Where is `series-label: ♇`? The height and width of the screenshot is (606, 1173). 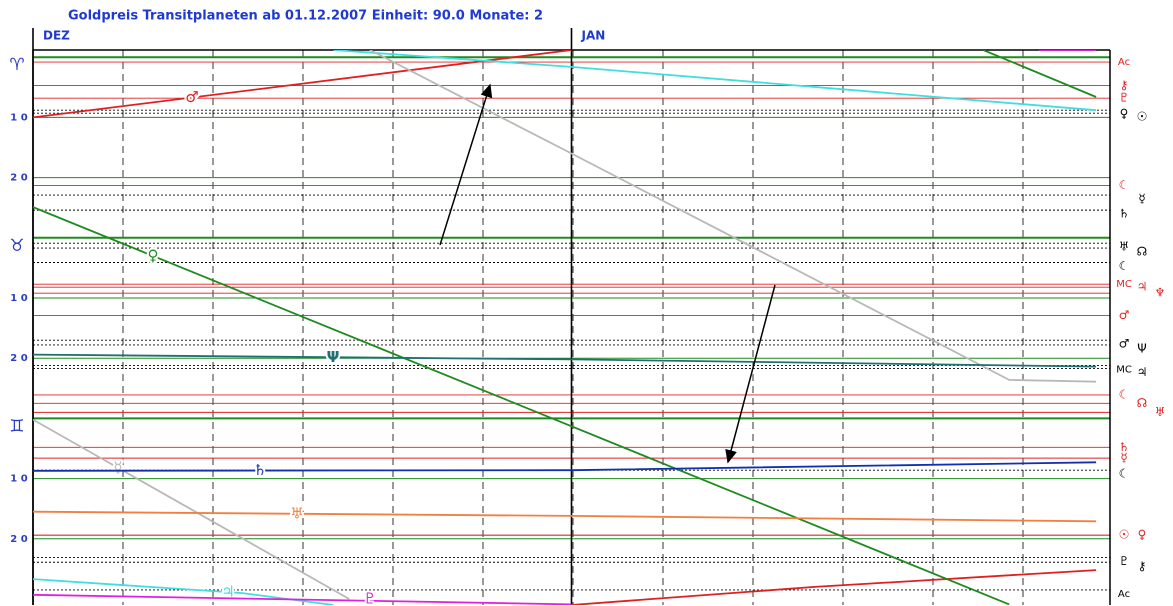
series-label: ♇ is located at coordinates (369, 598).